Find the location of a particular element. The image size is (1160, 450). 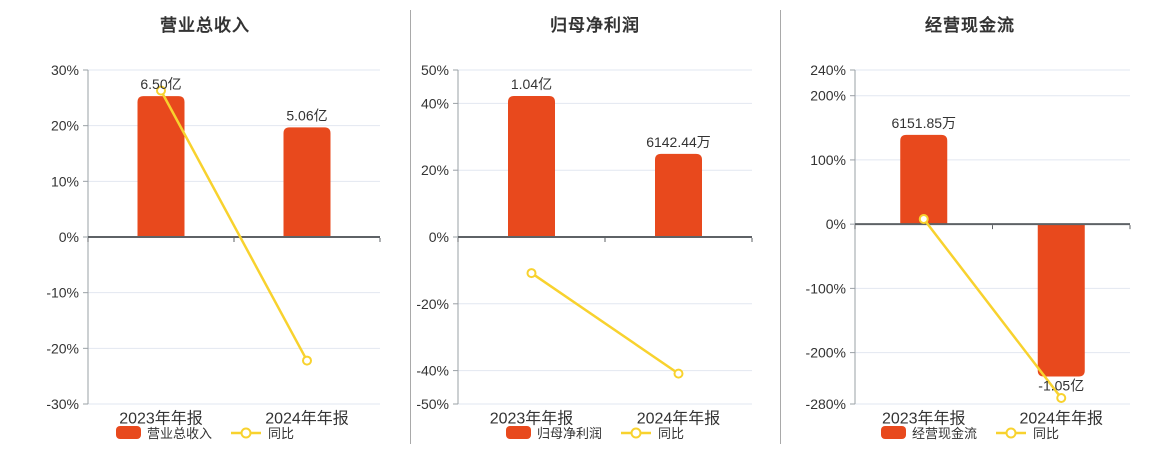

bar-value-label: 1.04亿 is located at coordinates (531, 84).